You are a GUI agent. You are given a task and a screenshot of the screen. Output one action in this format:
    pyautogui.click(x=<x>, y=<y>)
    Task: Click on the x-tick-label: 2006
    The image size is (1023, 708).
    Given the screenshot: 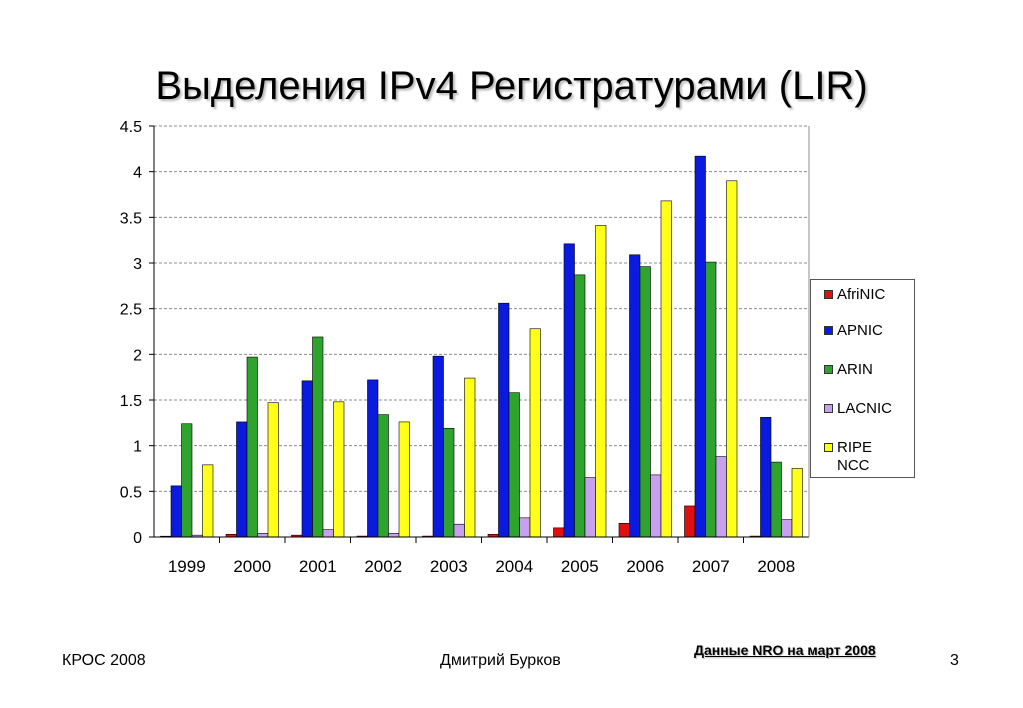 What is the action you would take?
    pyautogui.click(x=645, y=566)
    